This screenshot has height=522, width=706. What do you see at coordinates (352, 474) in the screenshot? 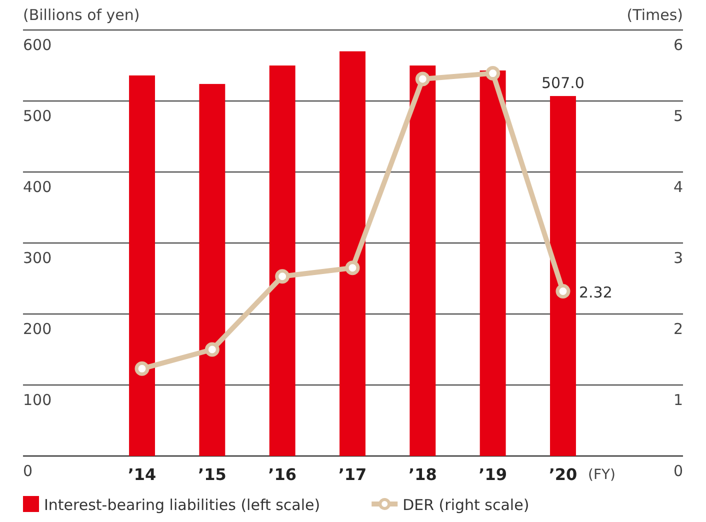
I see `x-tick-label: ’17` at bounding box center [352, 474].